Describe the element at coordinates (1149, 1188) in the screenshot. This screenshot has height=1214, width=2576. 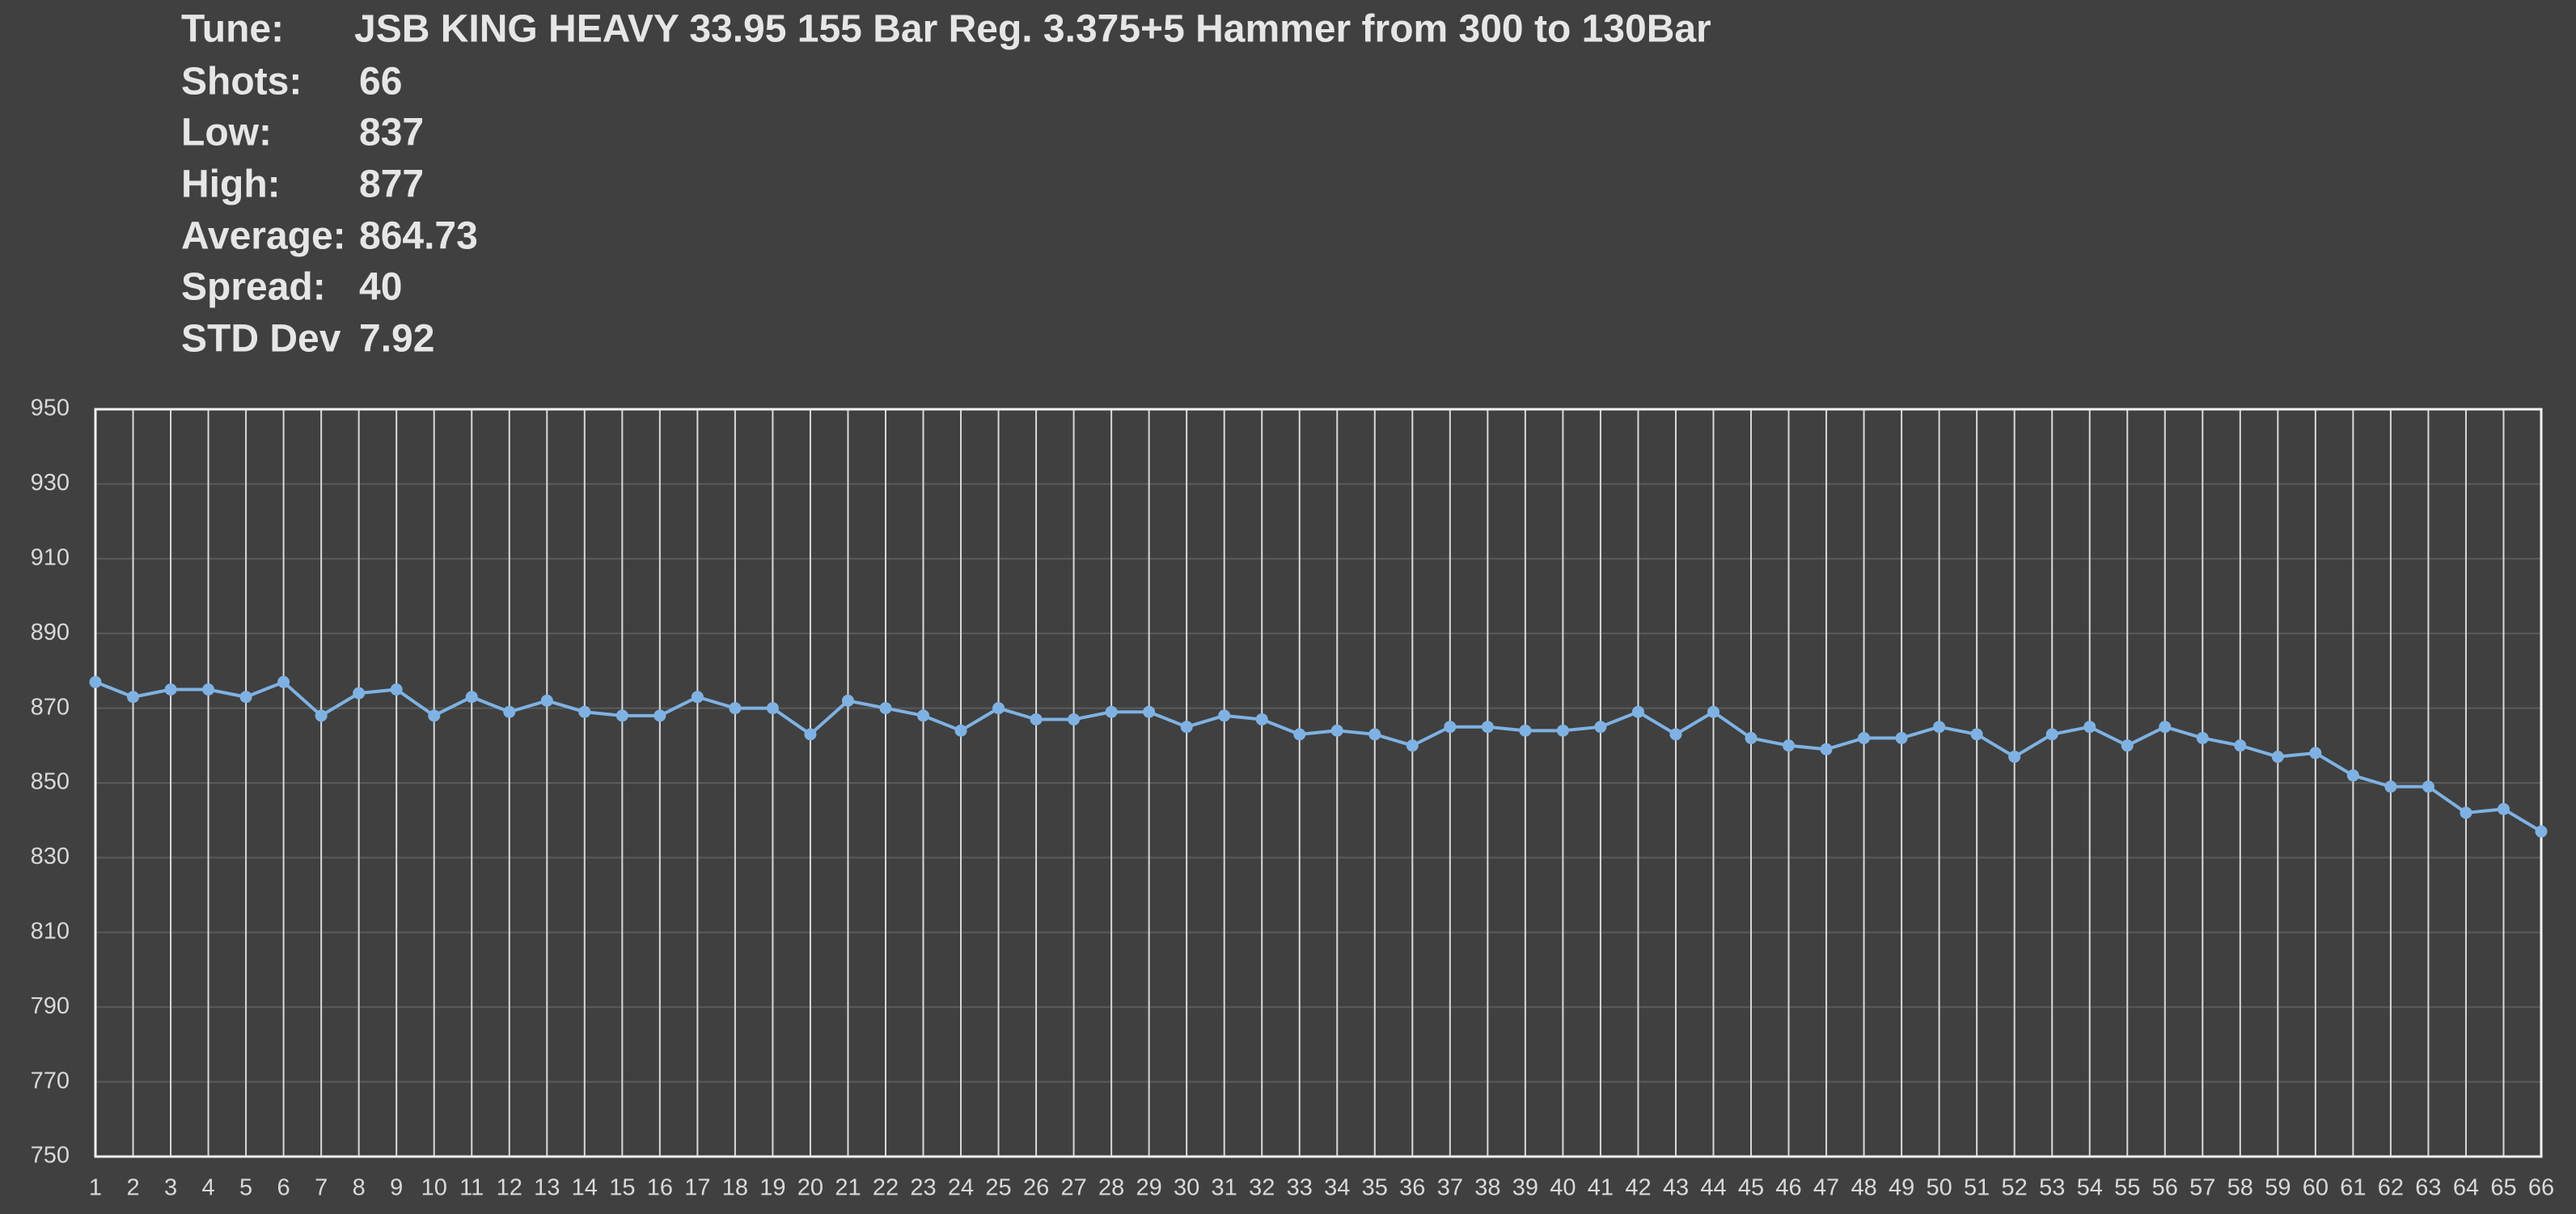
I see `x-tick-label: 29` at that location.